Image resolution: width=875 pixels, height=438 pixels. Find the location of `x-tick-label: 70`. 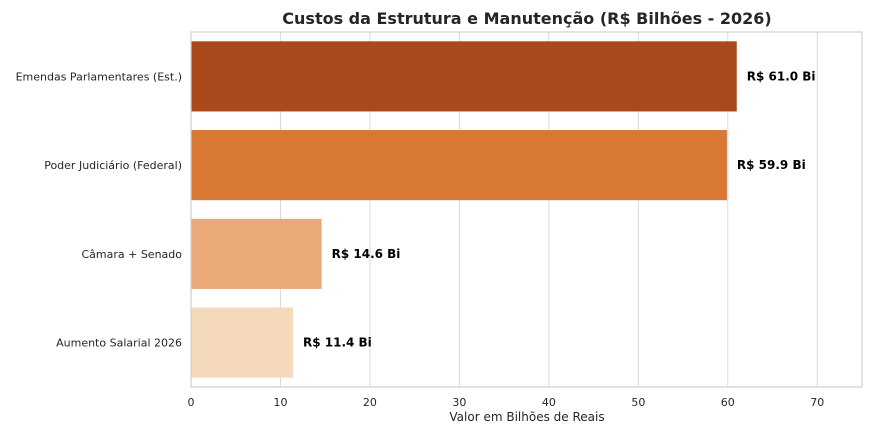

x-tick-label: 70 is located at coordinates (817, 402).